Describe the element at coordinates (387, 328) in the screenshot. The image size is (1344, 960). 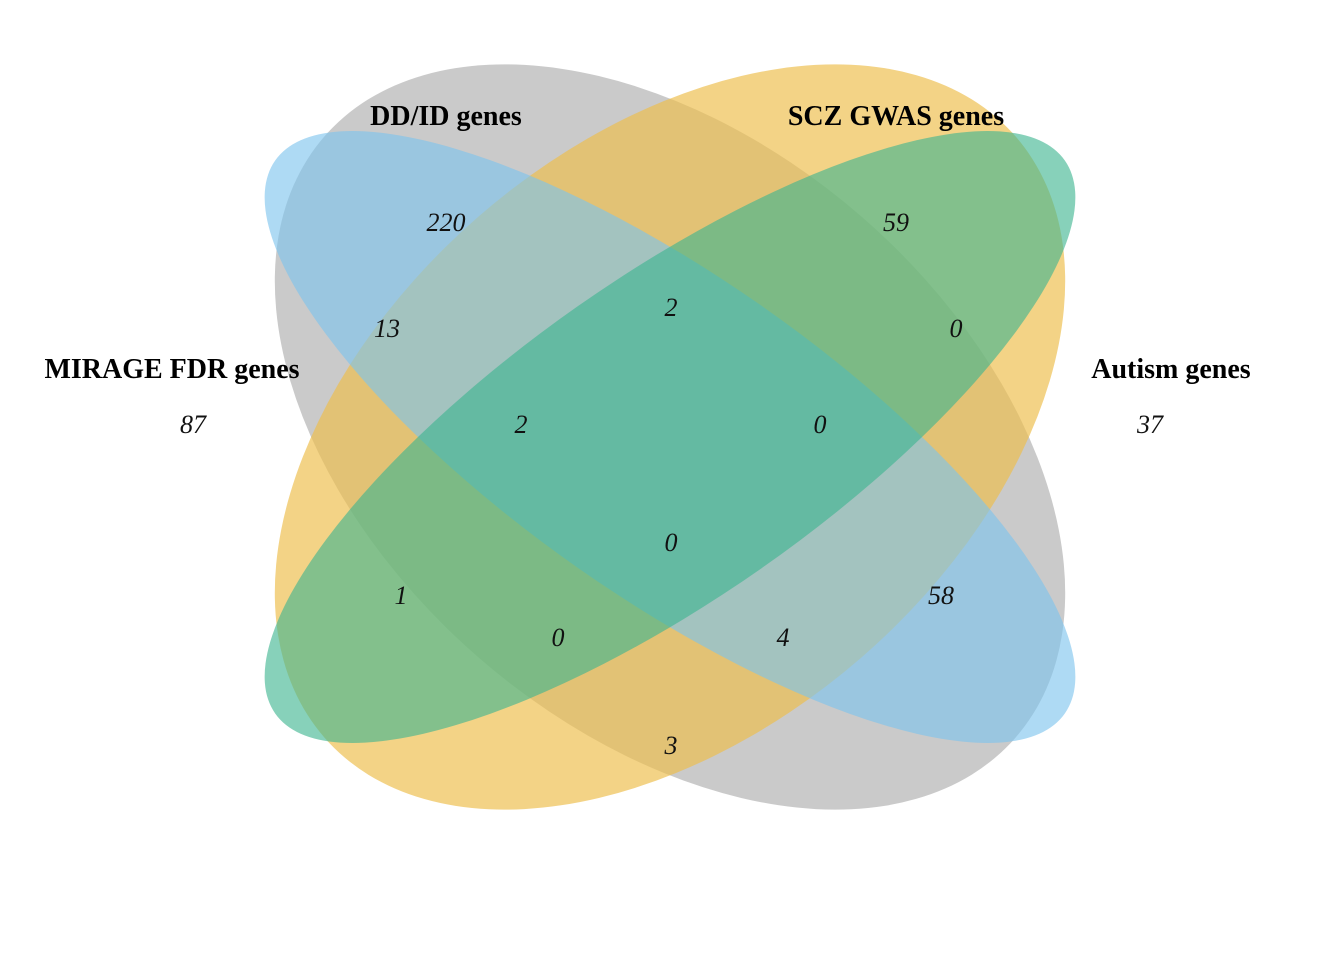
I see `count-mirage-ddid: 13` at that location.